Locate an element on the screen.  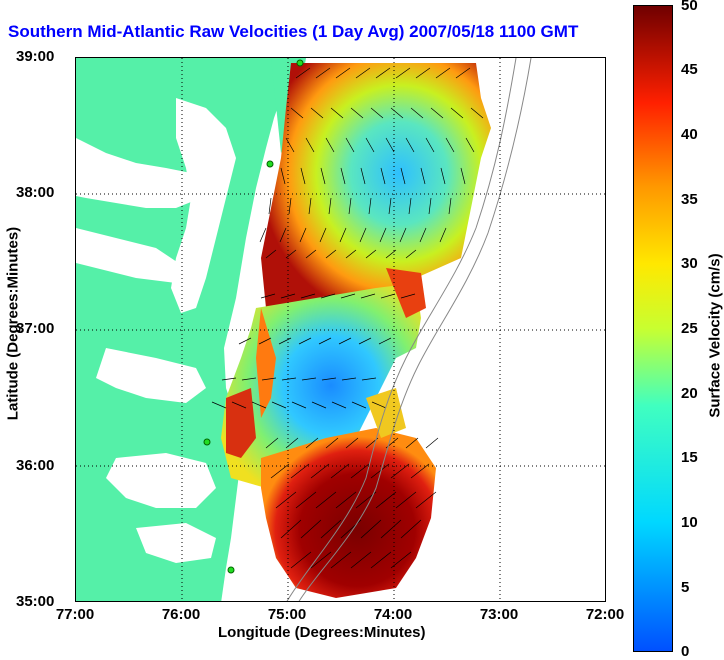
colorbar-gradient is located at coordinates (653, 328).